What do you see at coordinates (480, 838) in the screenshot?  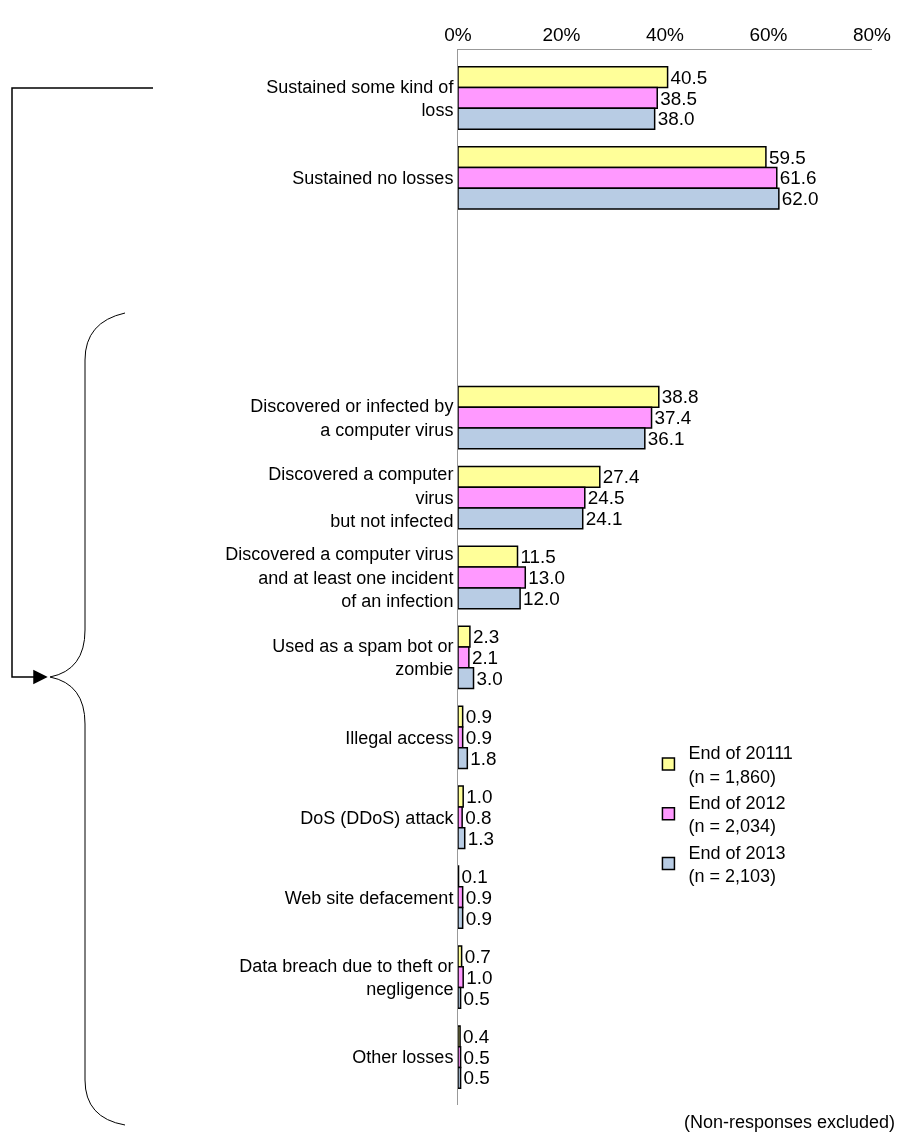 I see `data-label: 1.3` at bounding box center [480, 838].